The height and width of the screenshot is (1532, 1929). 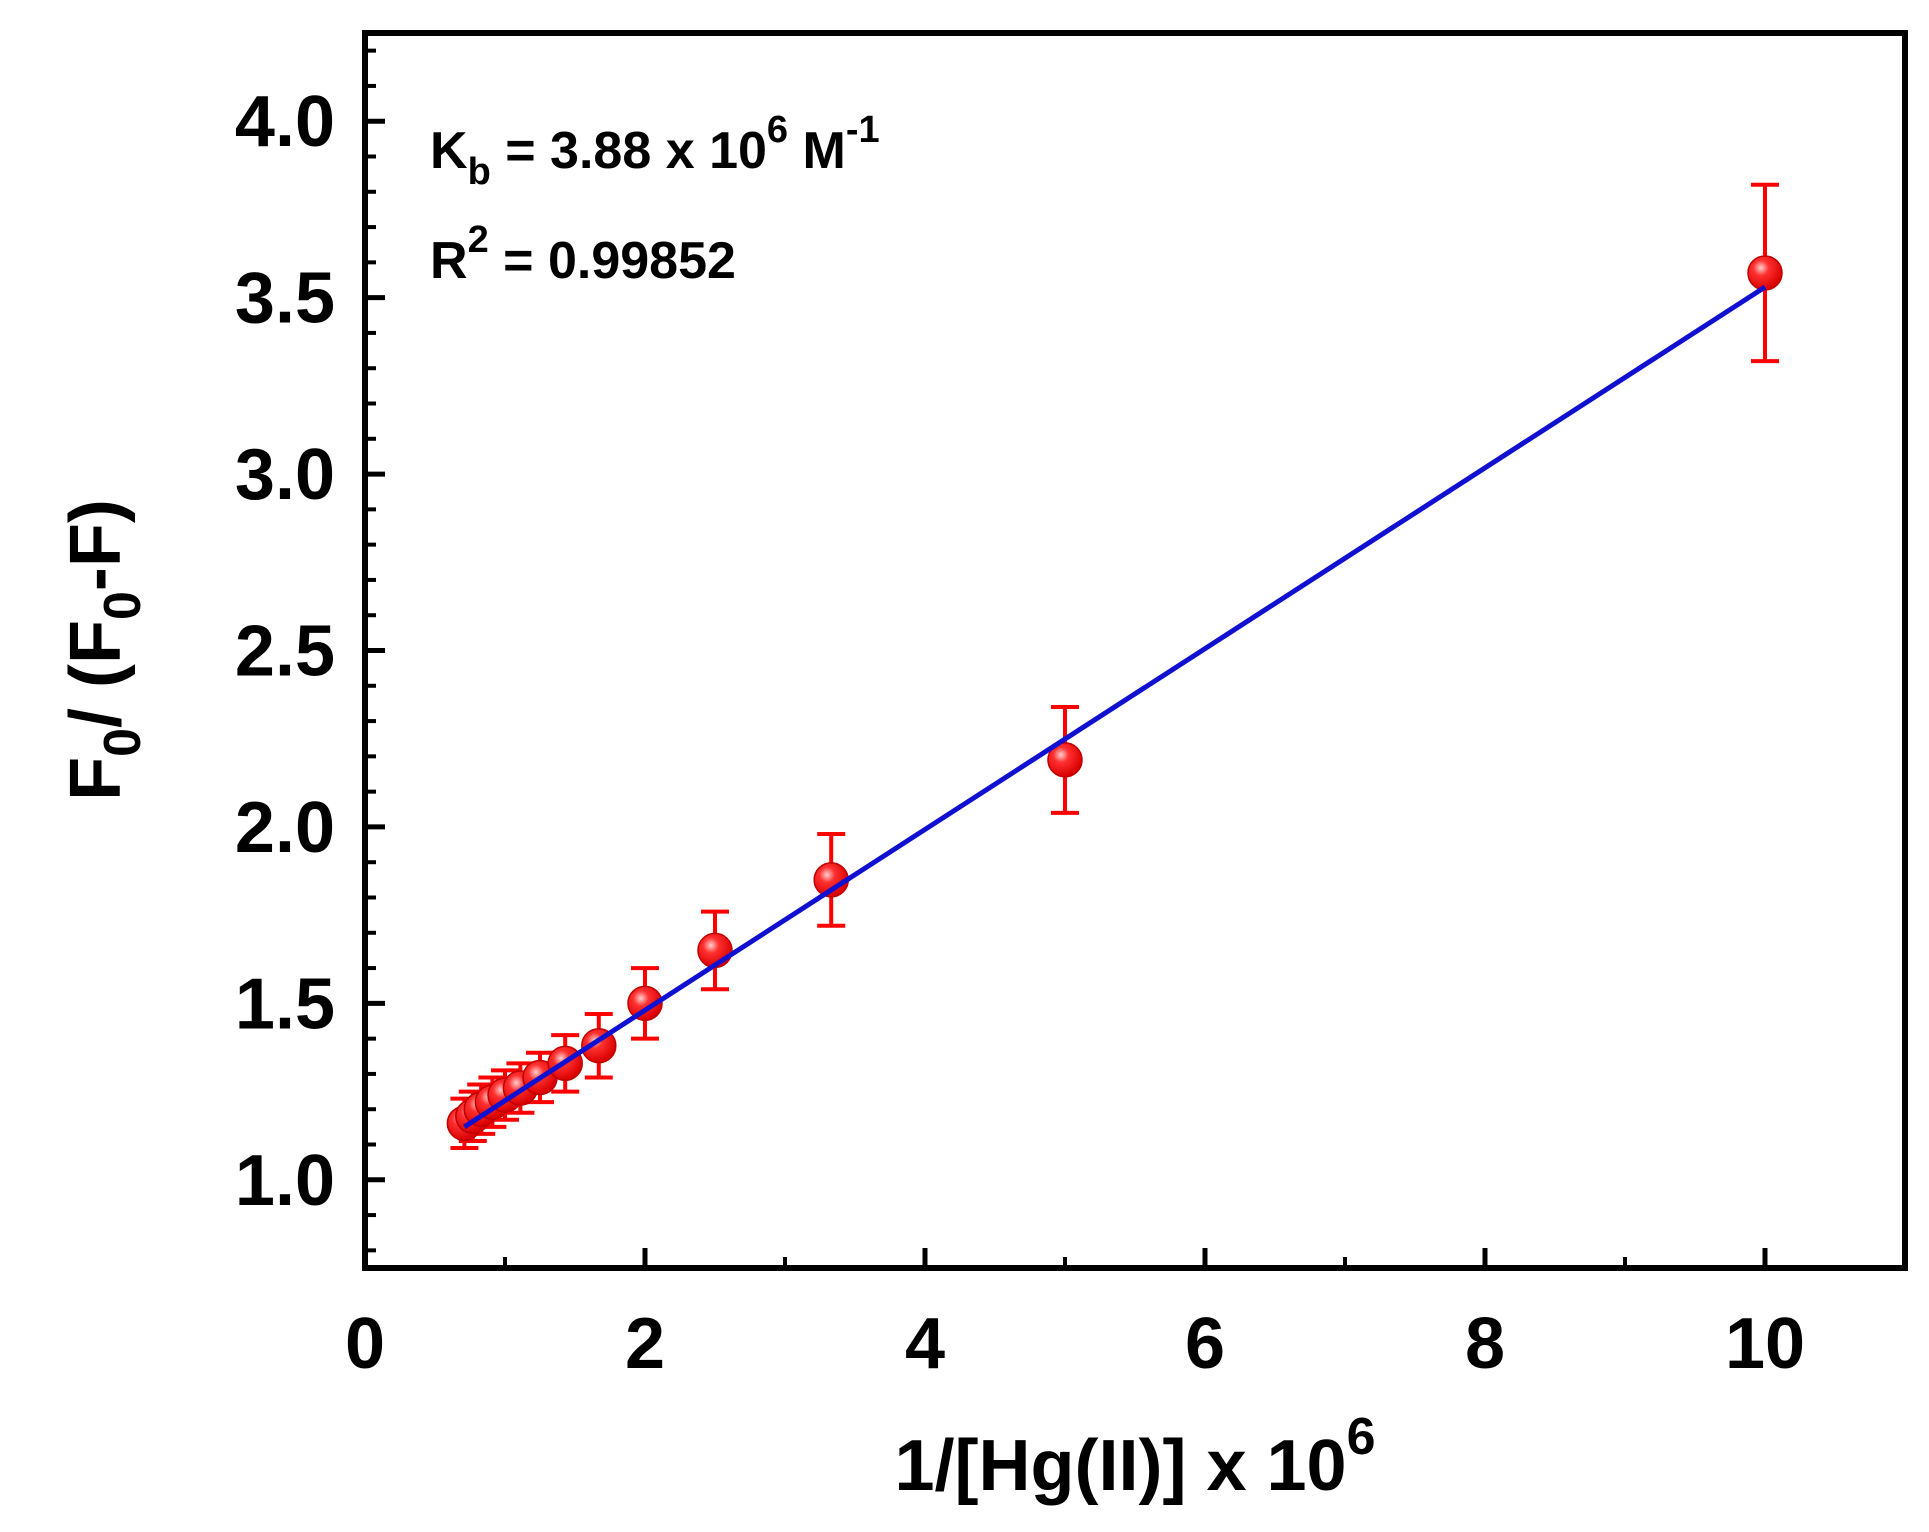 I want to click on x-tick-label: 2, so click(x=645, y=1344).